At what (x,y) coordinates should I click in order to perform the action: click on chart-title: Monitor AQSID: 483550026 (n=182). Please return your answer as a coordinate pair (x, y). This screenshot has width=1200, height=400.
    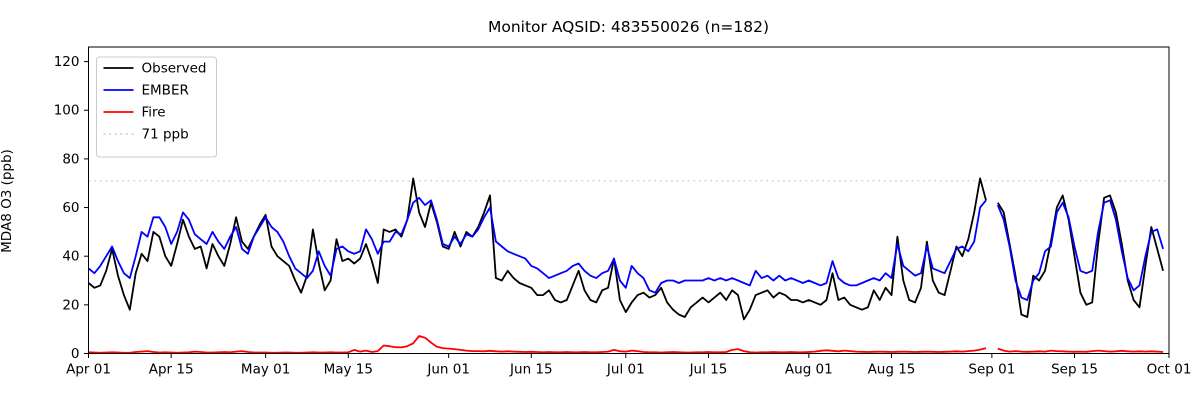
    Looking at the image, I should click on (628, 27).